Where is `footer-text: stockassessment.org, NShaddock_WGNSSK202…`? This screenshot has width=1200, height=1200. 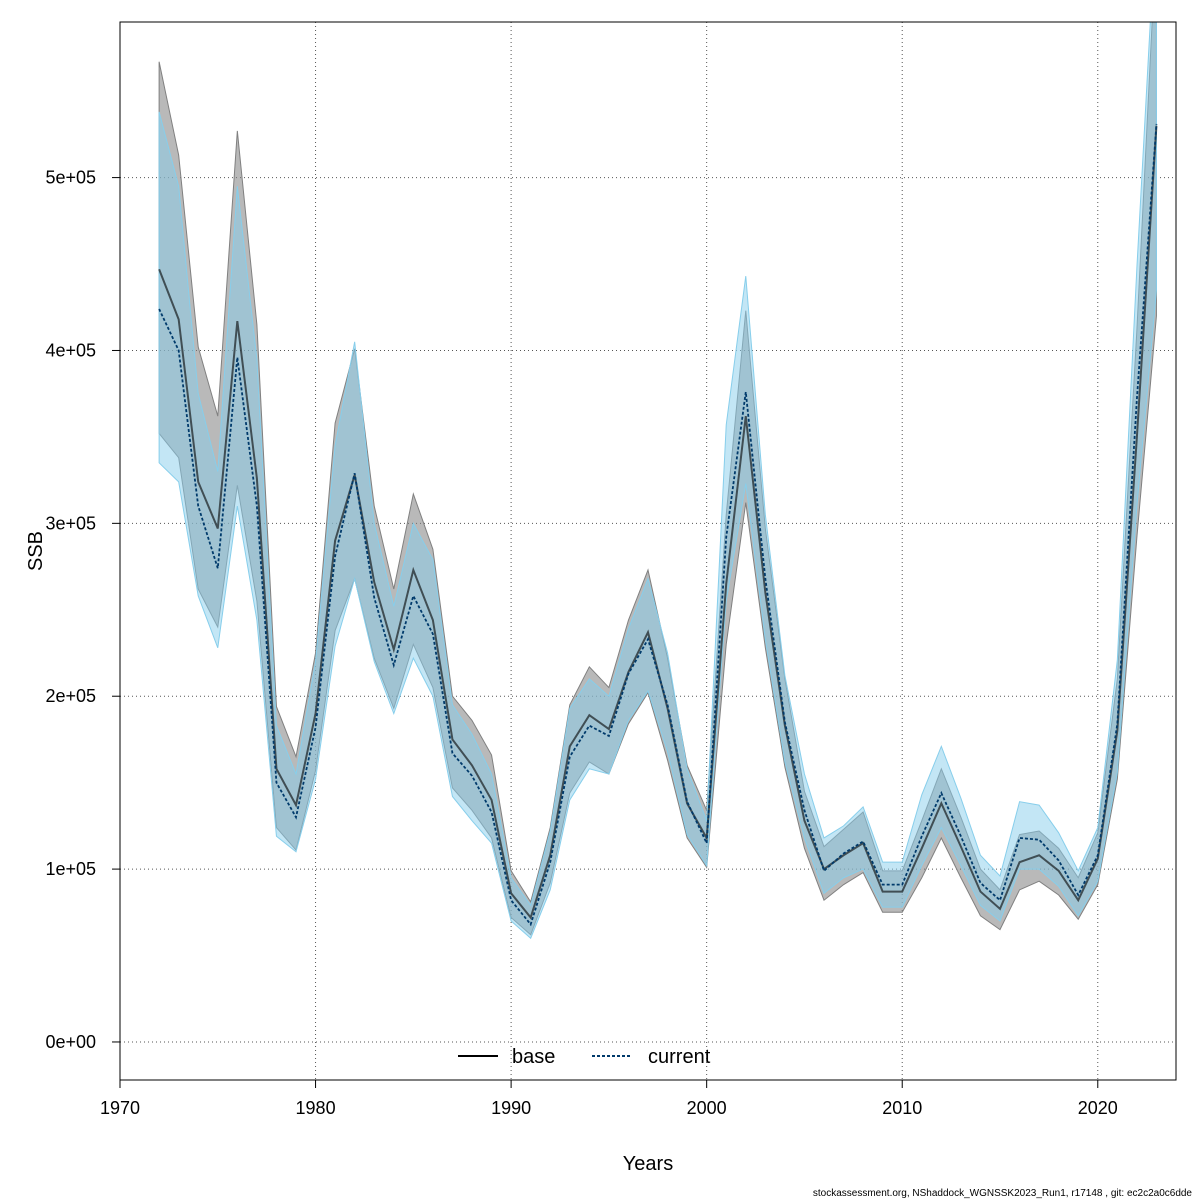
footer-text: stockassessment.org, NShaddock_WGNSSK202… is located at coordinates (1003, 1193).